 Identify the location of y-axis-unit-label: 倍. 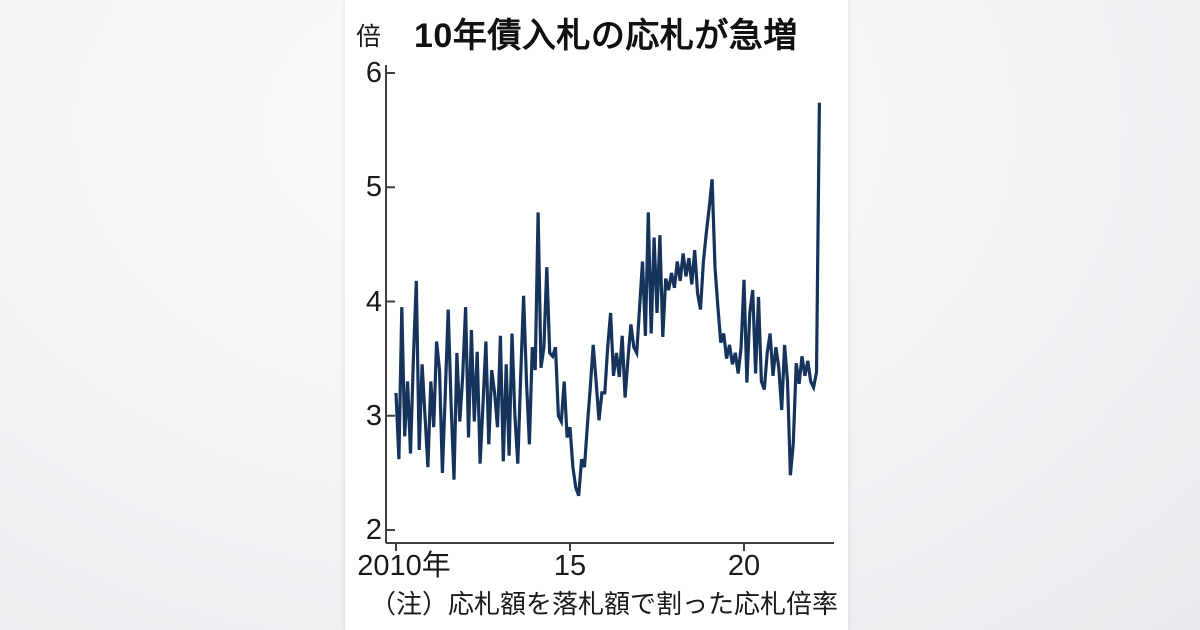
(369, 37).